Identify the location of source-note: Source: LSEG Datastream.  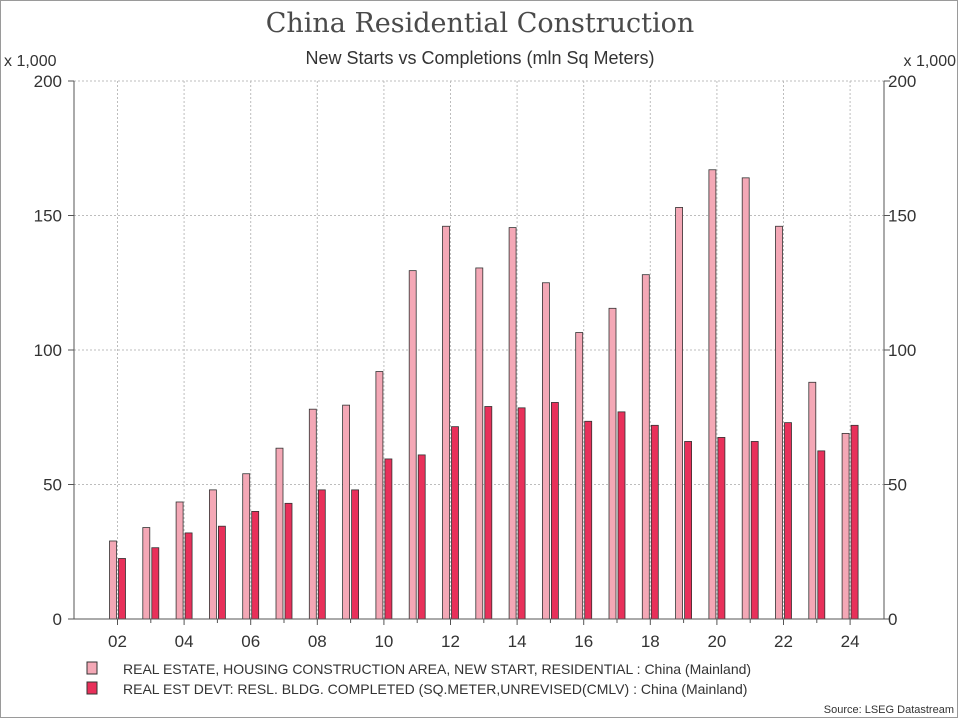
(889, 710).